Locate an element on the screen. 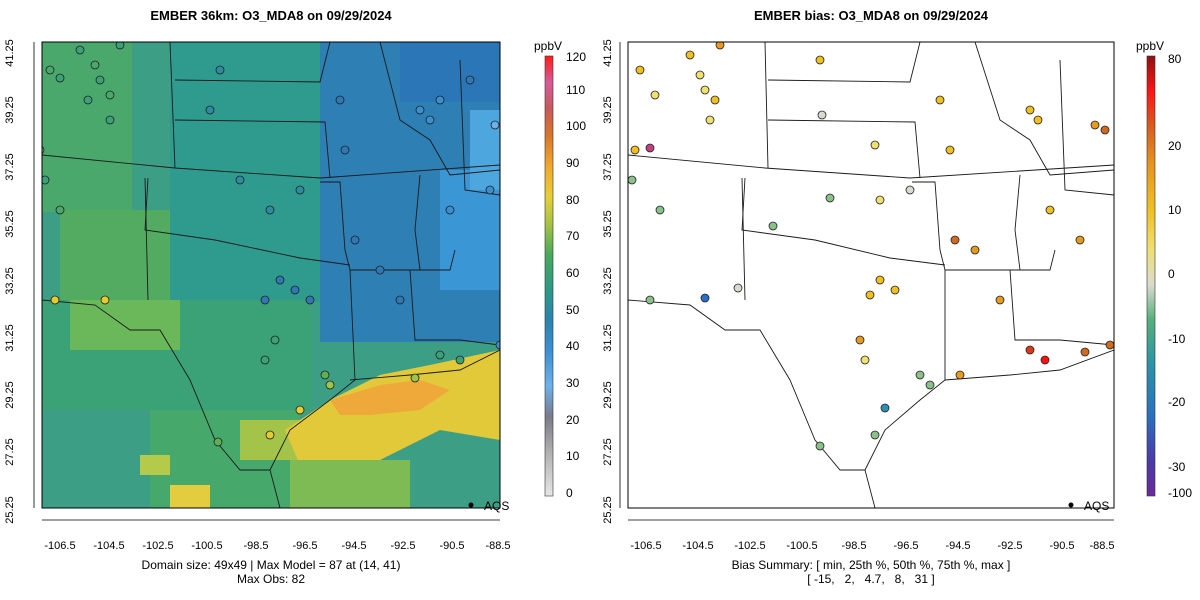 Image resolution: width=1200 pixels, height=600 pixels. right-colorbar: ppbV -100 -30 -20 -10 0 10 20 80 is located at coordinates (1164, 269).